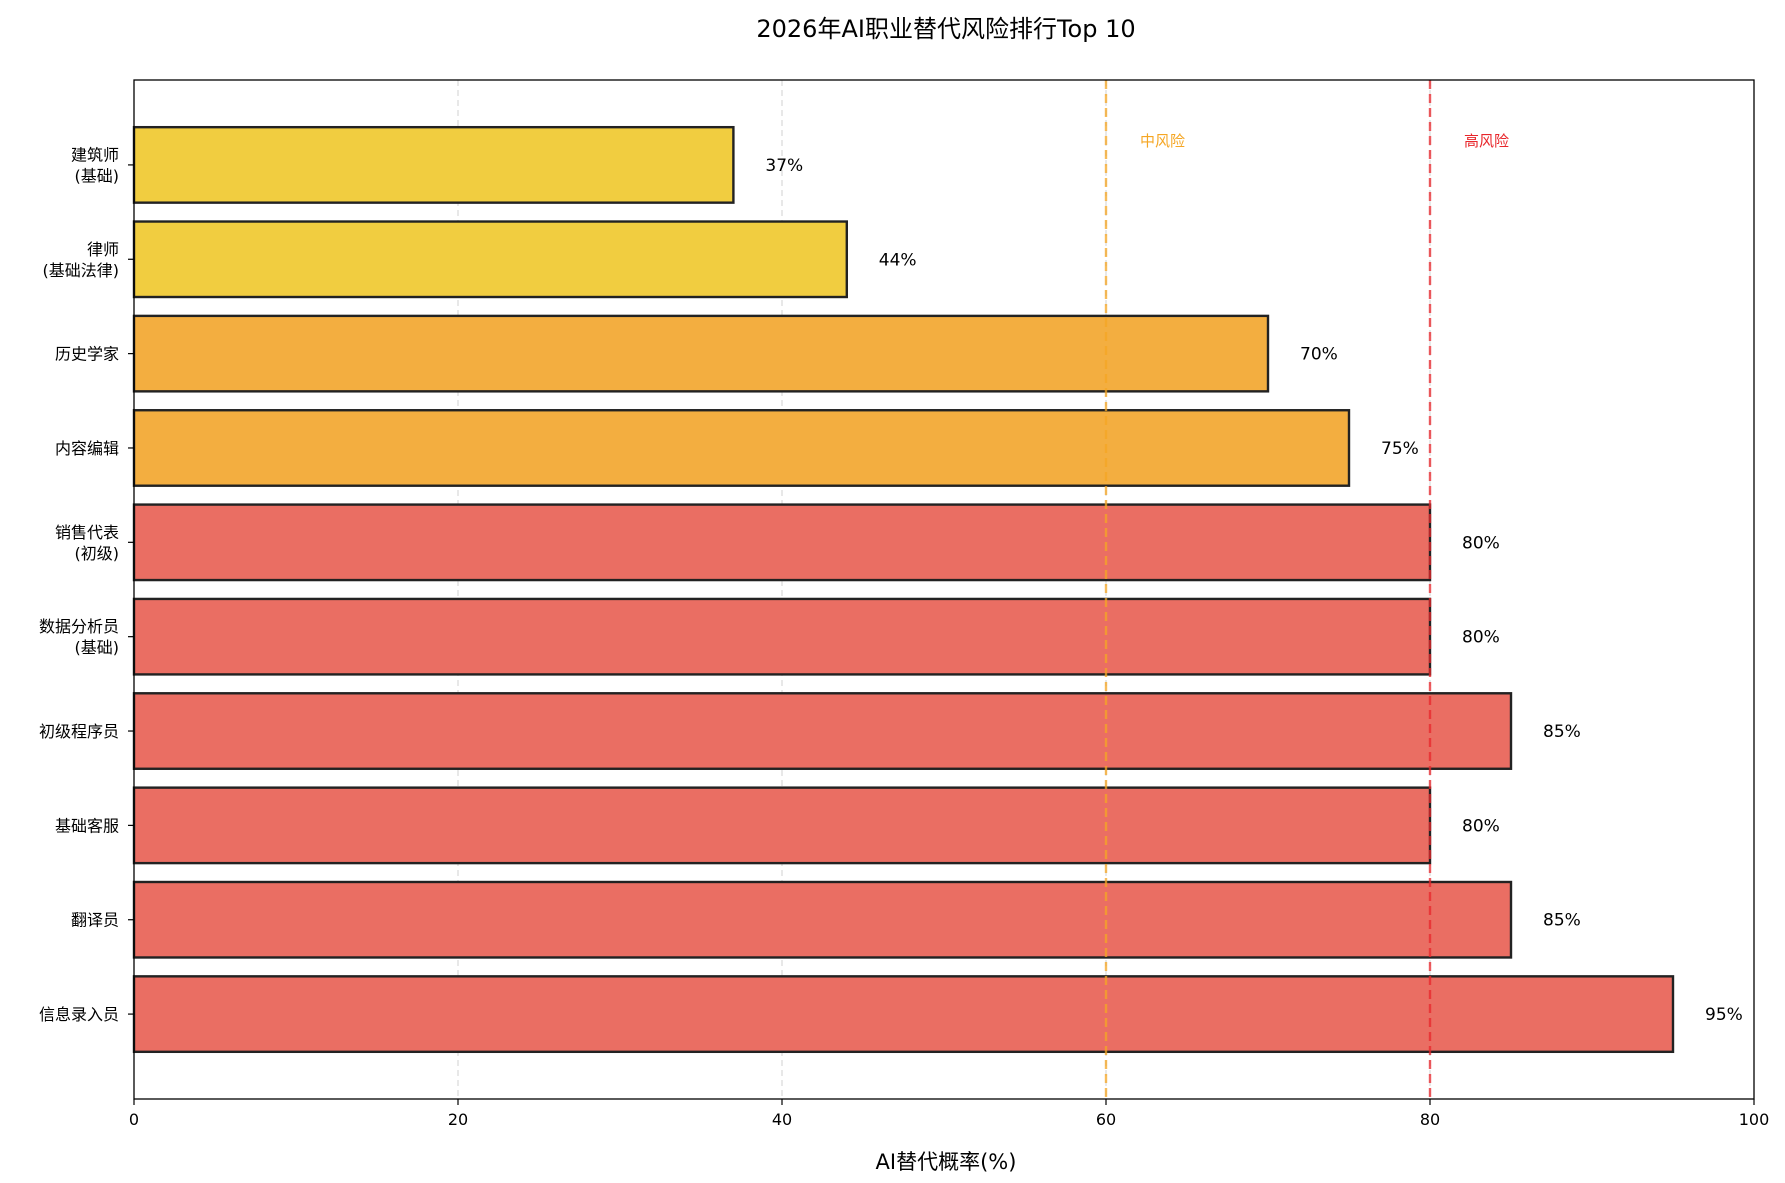  I want to click on x-tick-label: 80, so click(1430, 1119).